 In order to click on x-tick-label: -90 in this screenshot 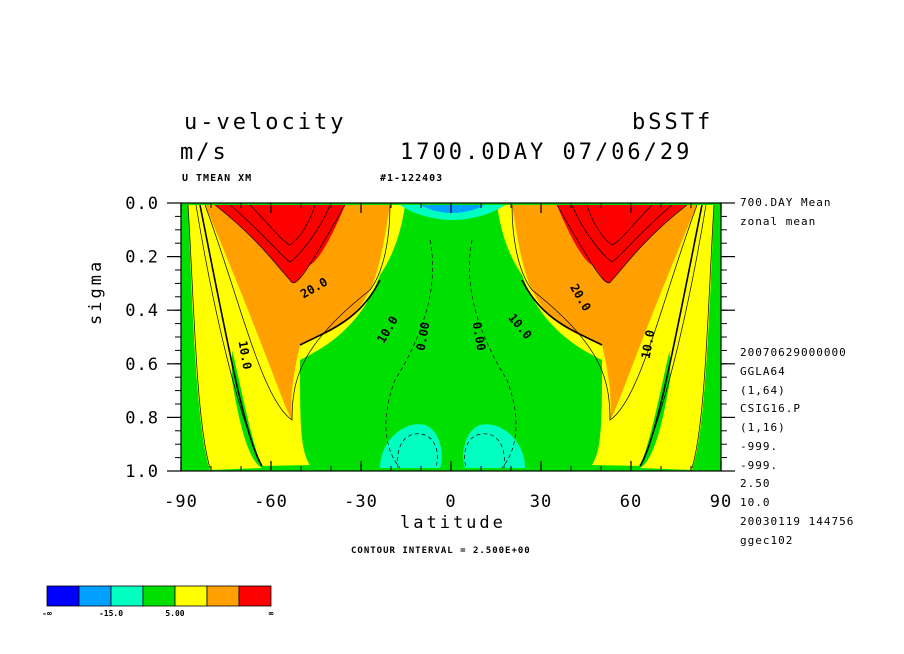, I will do `click(181, 502)`.